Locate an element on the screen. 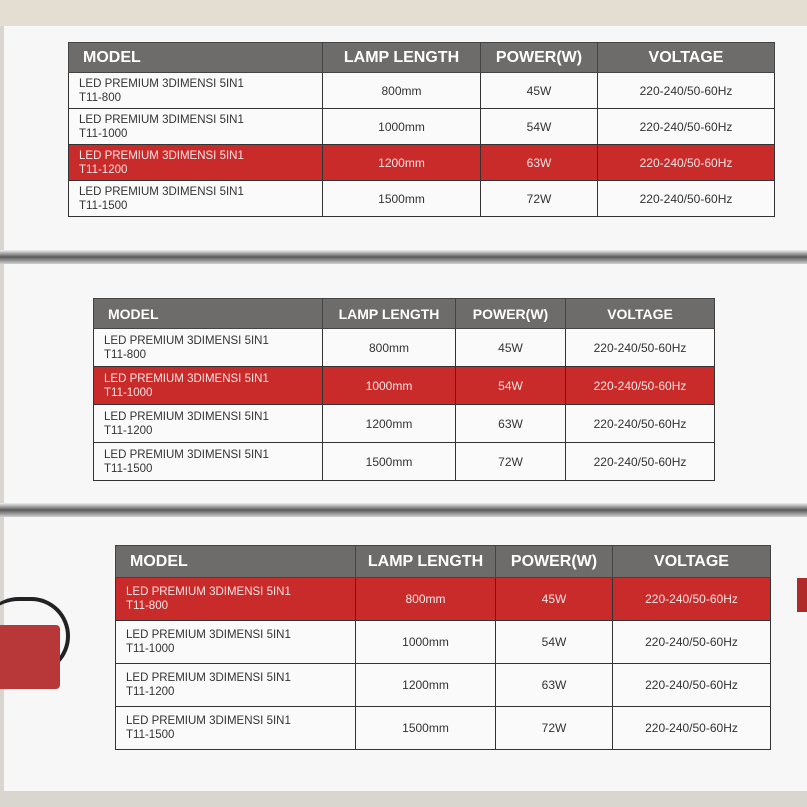  background-floor is located at coordinates (403, 13).